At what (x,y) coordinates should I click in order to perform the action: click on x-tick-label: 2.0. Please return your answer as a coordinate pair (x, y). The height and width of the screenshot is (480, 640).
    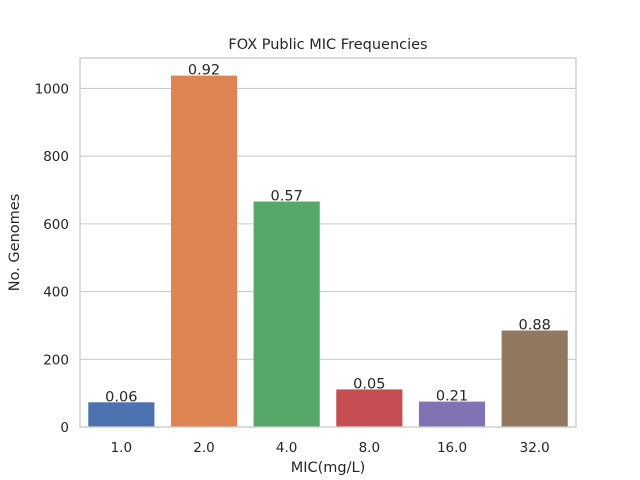
    Looking at the image, I should click on (203, 448).